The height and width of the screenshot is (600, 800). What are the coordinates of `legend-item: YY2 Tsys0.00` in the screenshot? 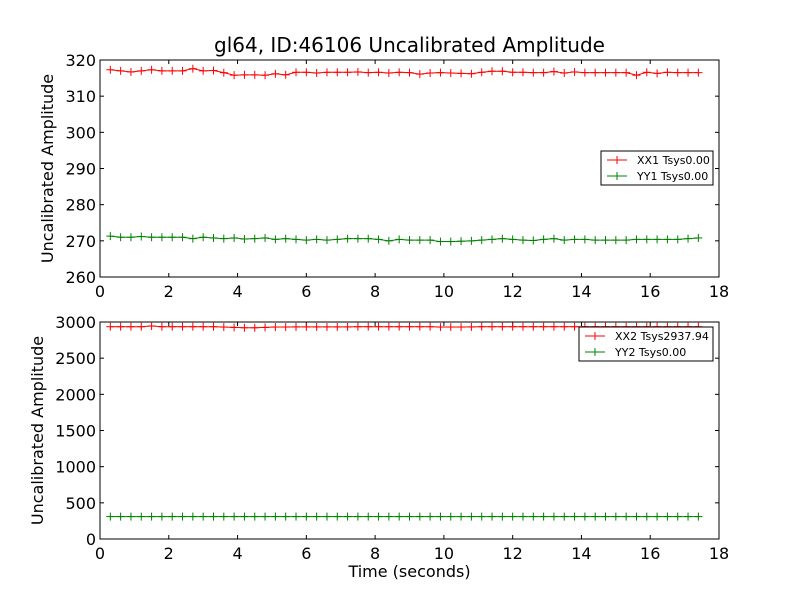 It's located at (635, 352).